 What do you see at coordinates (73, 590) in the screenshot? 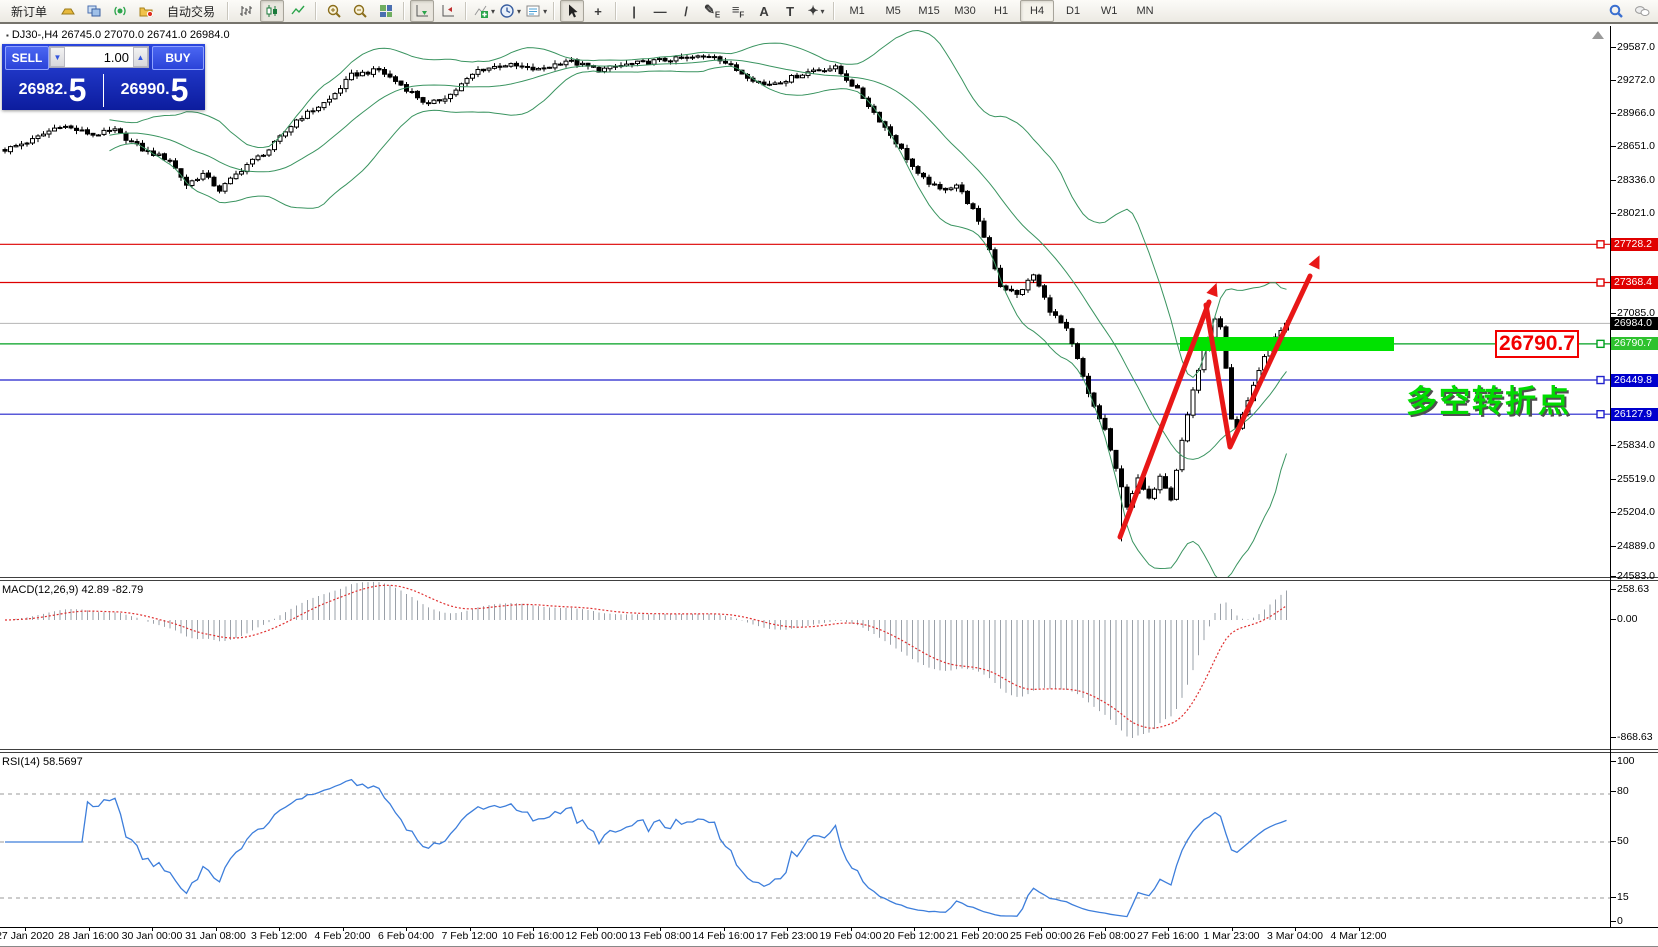
I see `macd-label: MACD(12,26,9) 42.89 -82.79` at bounding box center [73, 590].